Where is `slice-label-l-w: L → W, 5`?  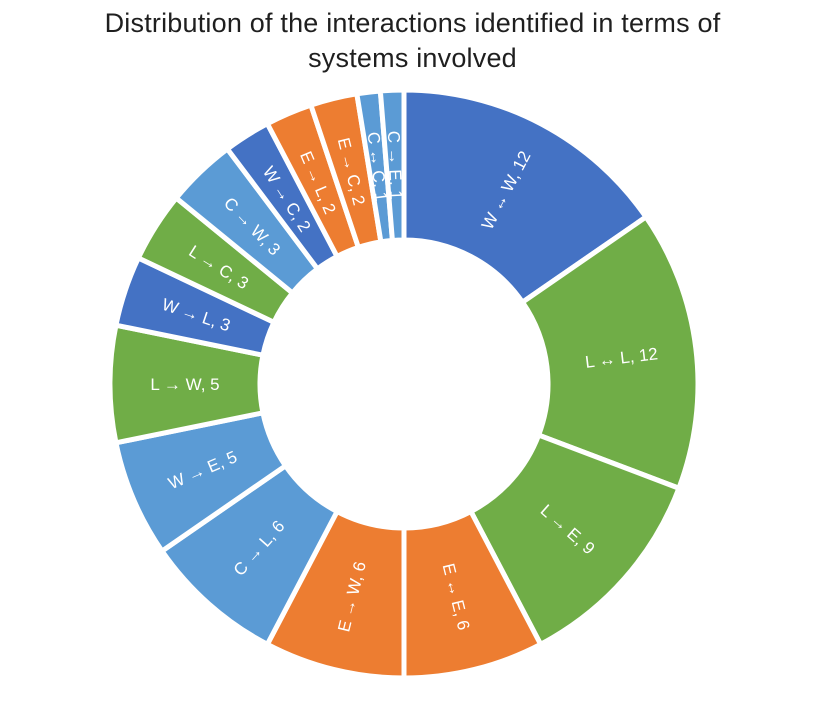
slice-label-l-w: L → W, 5 is located at coordinates (184, 384).